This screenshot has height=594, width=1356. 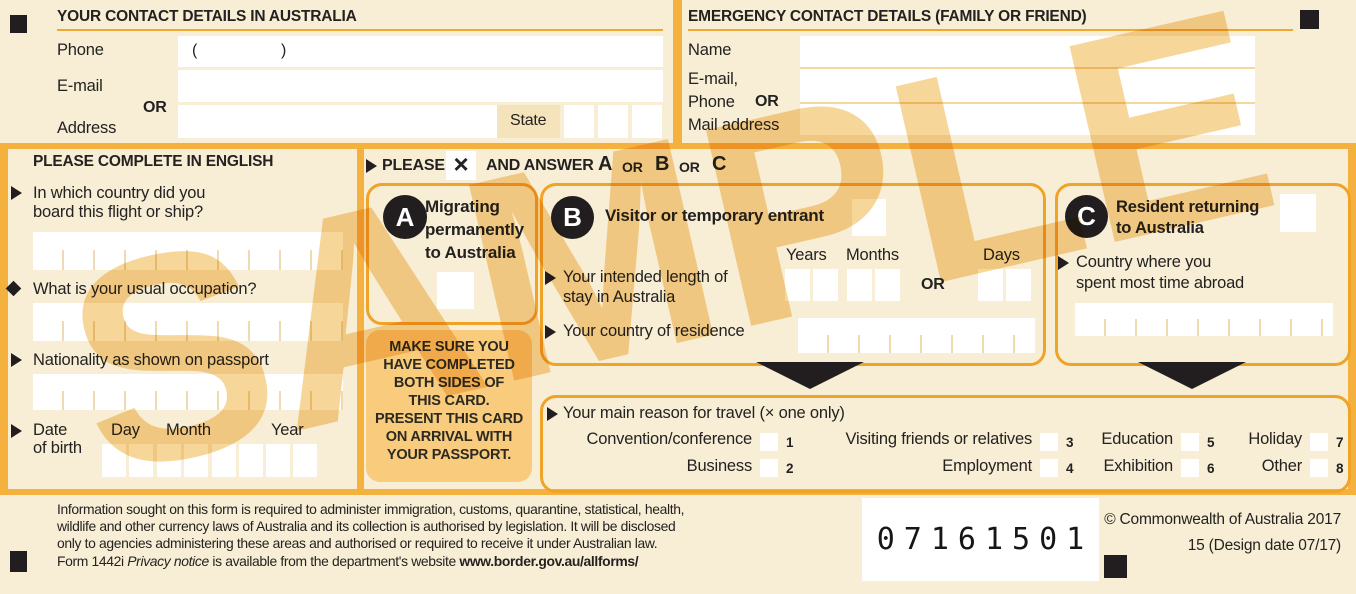 I want to click on emergency-rule, so click(x=990, y=30).